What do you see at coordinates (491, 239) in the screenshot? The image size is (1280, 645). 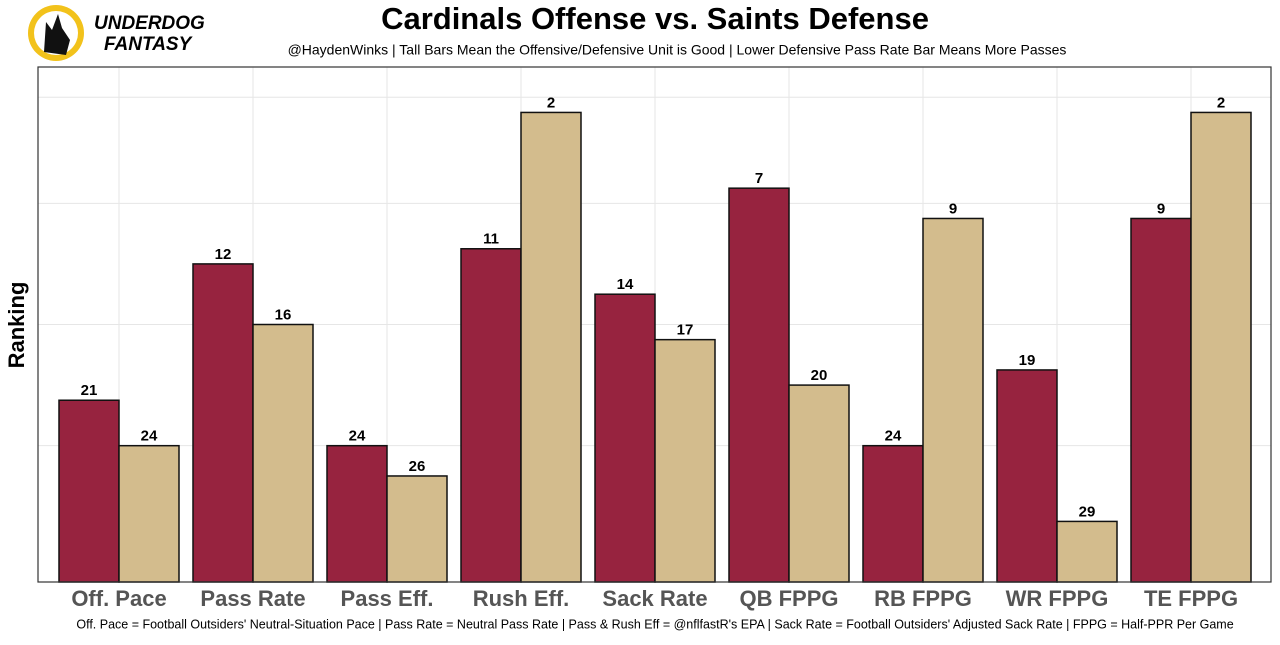 I see `data-label: 11` at bounding box center [491, 239].